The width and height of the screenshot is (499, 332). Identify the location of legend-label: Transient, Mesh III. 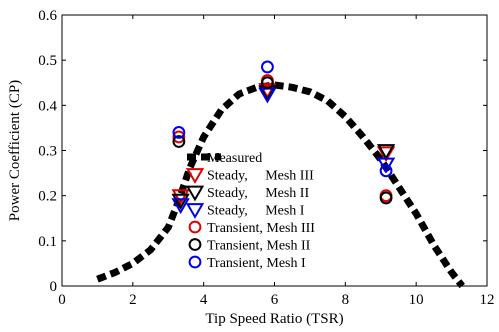
(261, 228).